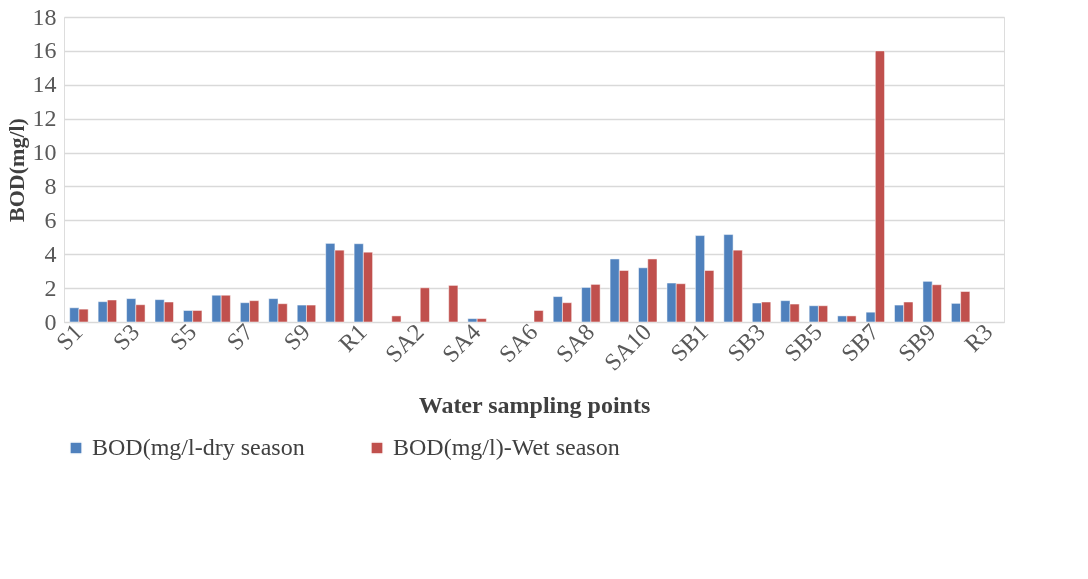  Describe the element at coordinates (978, 337) in the screenshot. I see `x-tick-label: R3` at that location.